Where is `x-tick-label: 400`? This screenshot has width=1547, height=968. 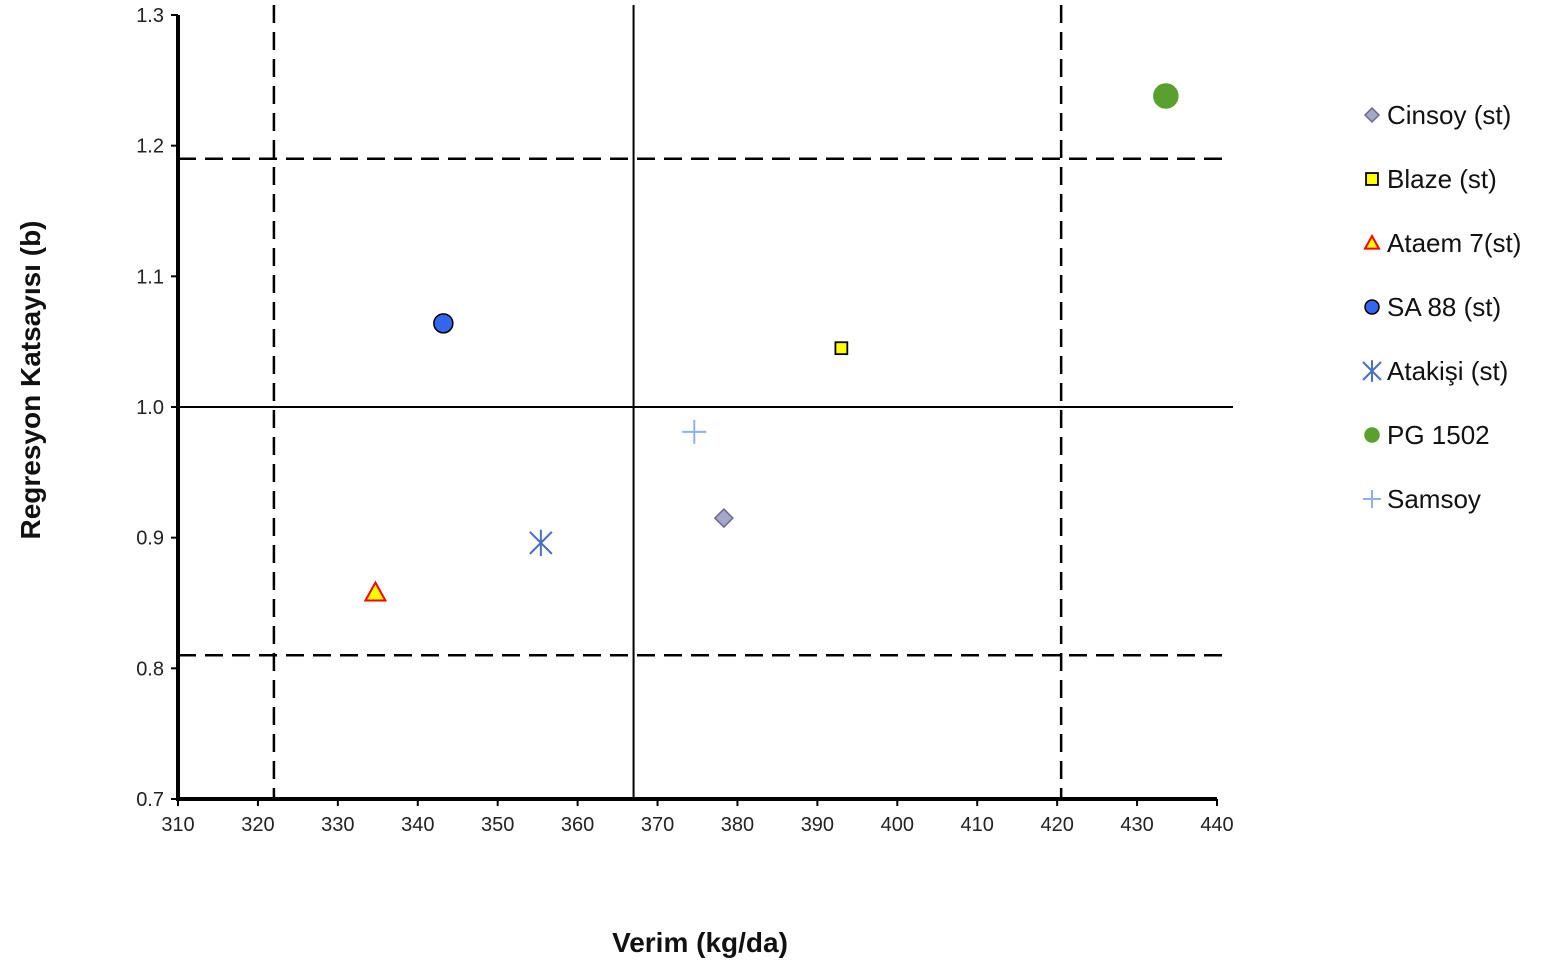
x-tick-label: 400 is located at coordinates (897, 825).